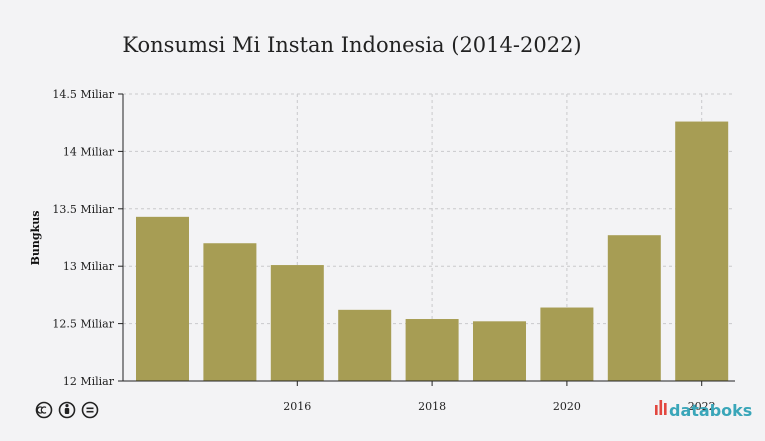 The width and height of the screenshot is (765, 441). Describe the element at coordinates (44, 410) in the screenshot. I see `cc-icon` at that location.